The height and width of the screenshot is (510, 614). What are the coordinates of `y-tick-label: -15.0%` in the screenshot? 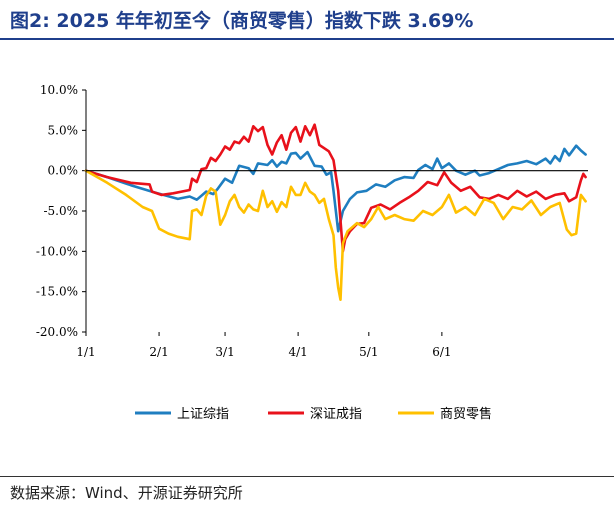 It's located at (57, 292).